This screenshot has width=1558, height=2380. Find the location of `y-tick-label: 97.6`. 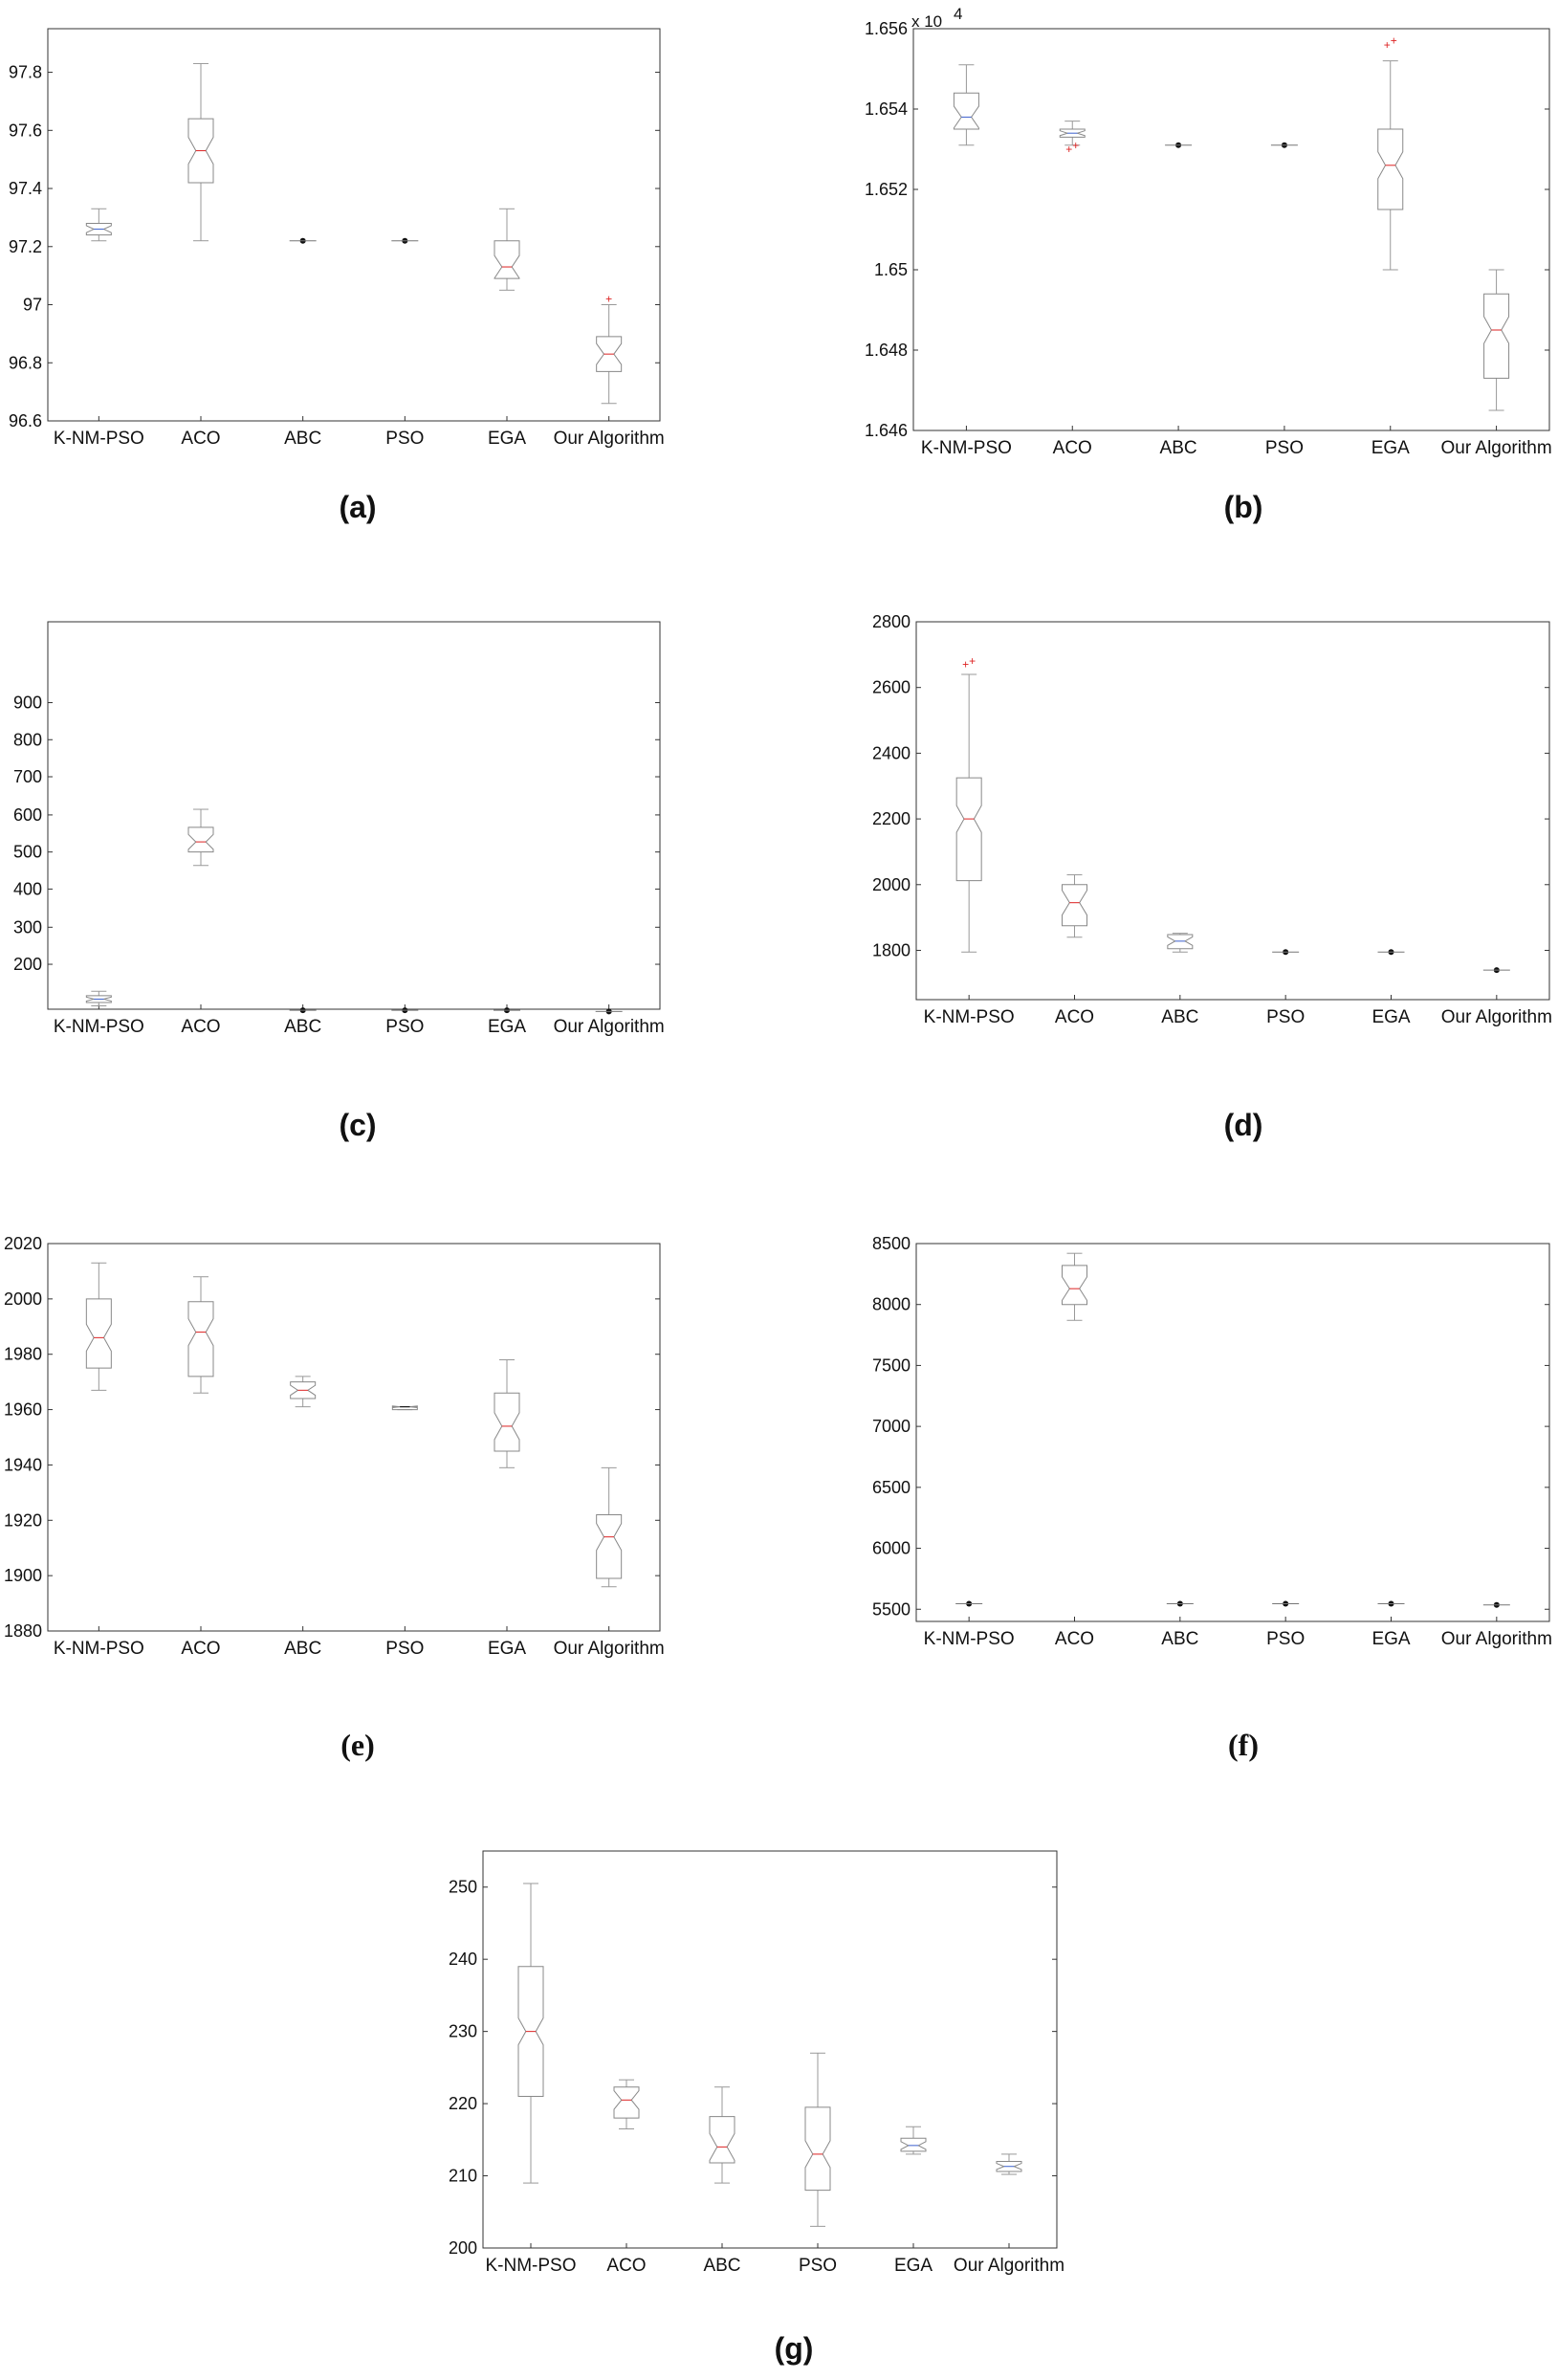

y-tick-label: 97.6 is located at coordinates (25, 130).